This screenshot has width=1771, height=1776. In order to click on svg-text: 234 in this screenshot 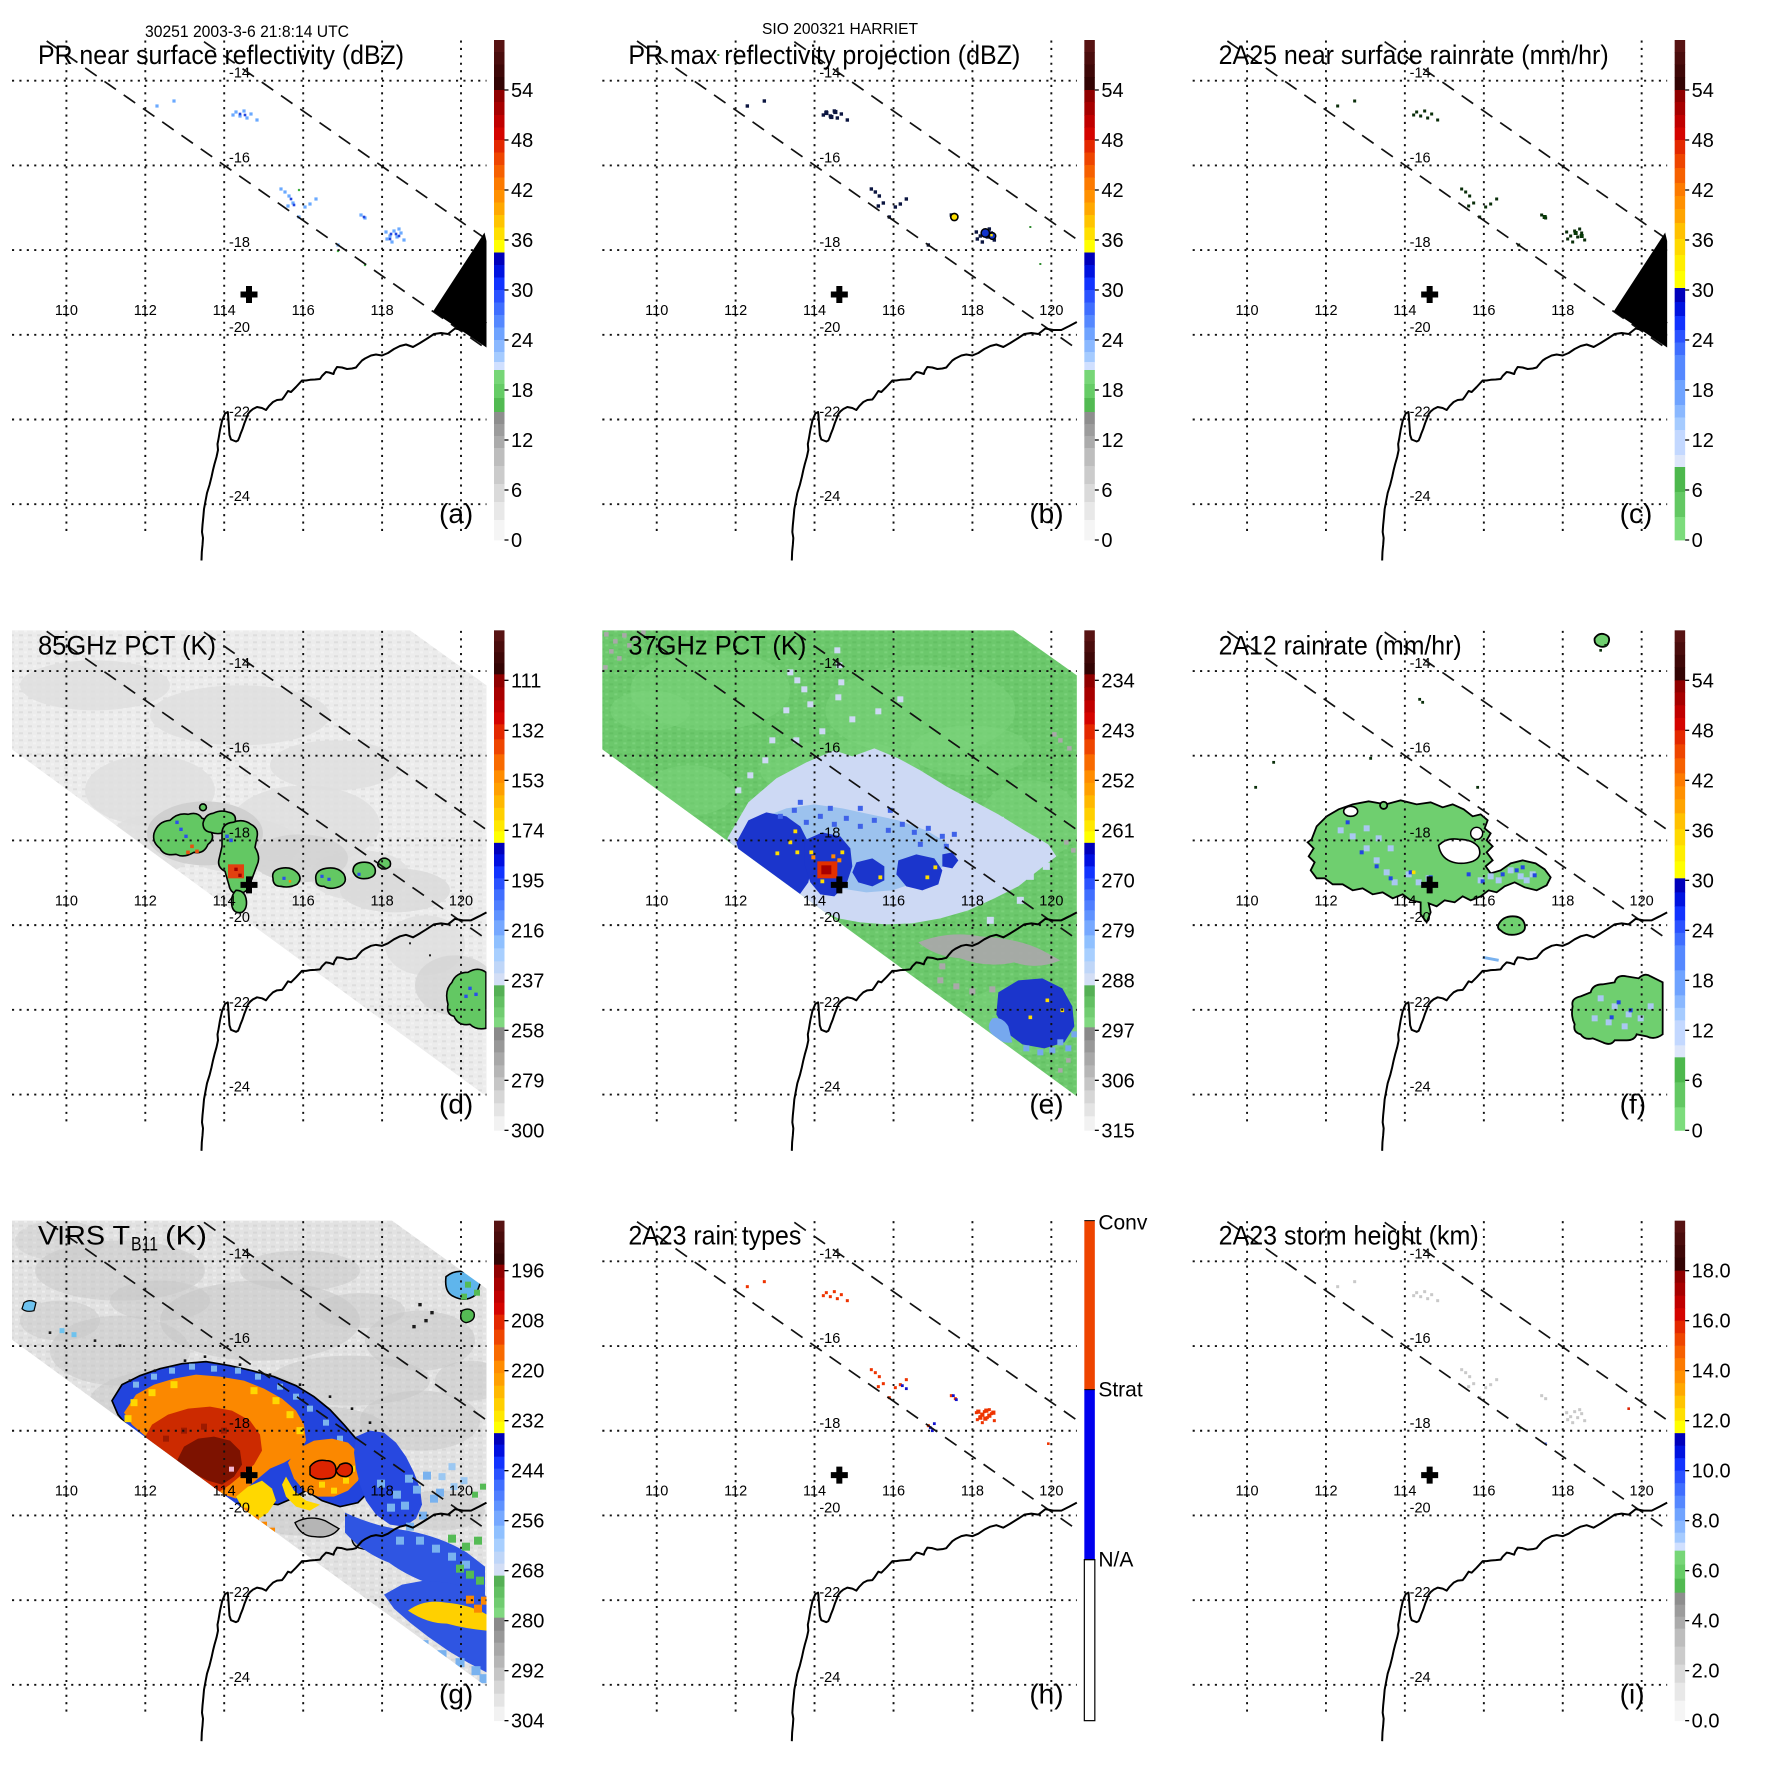, I will do `click(1117, 681)`.